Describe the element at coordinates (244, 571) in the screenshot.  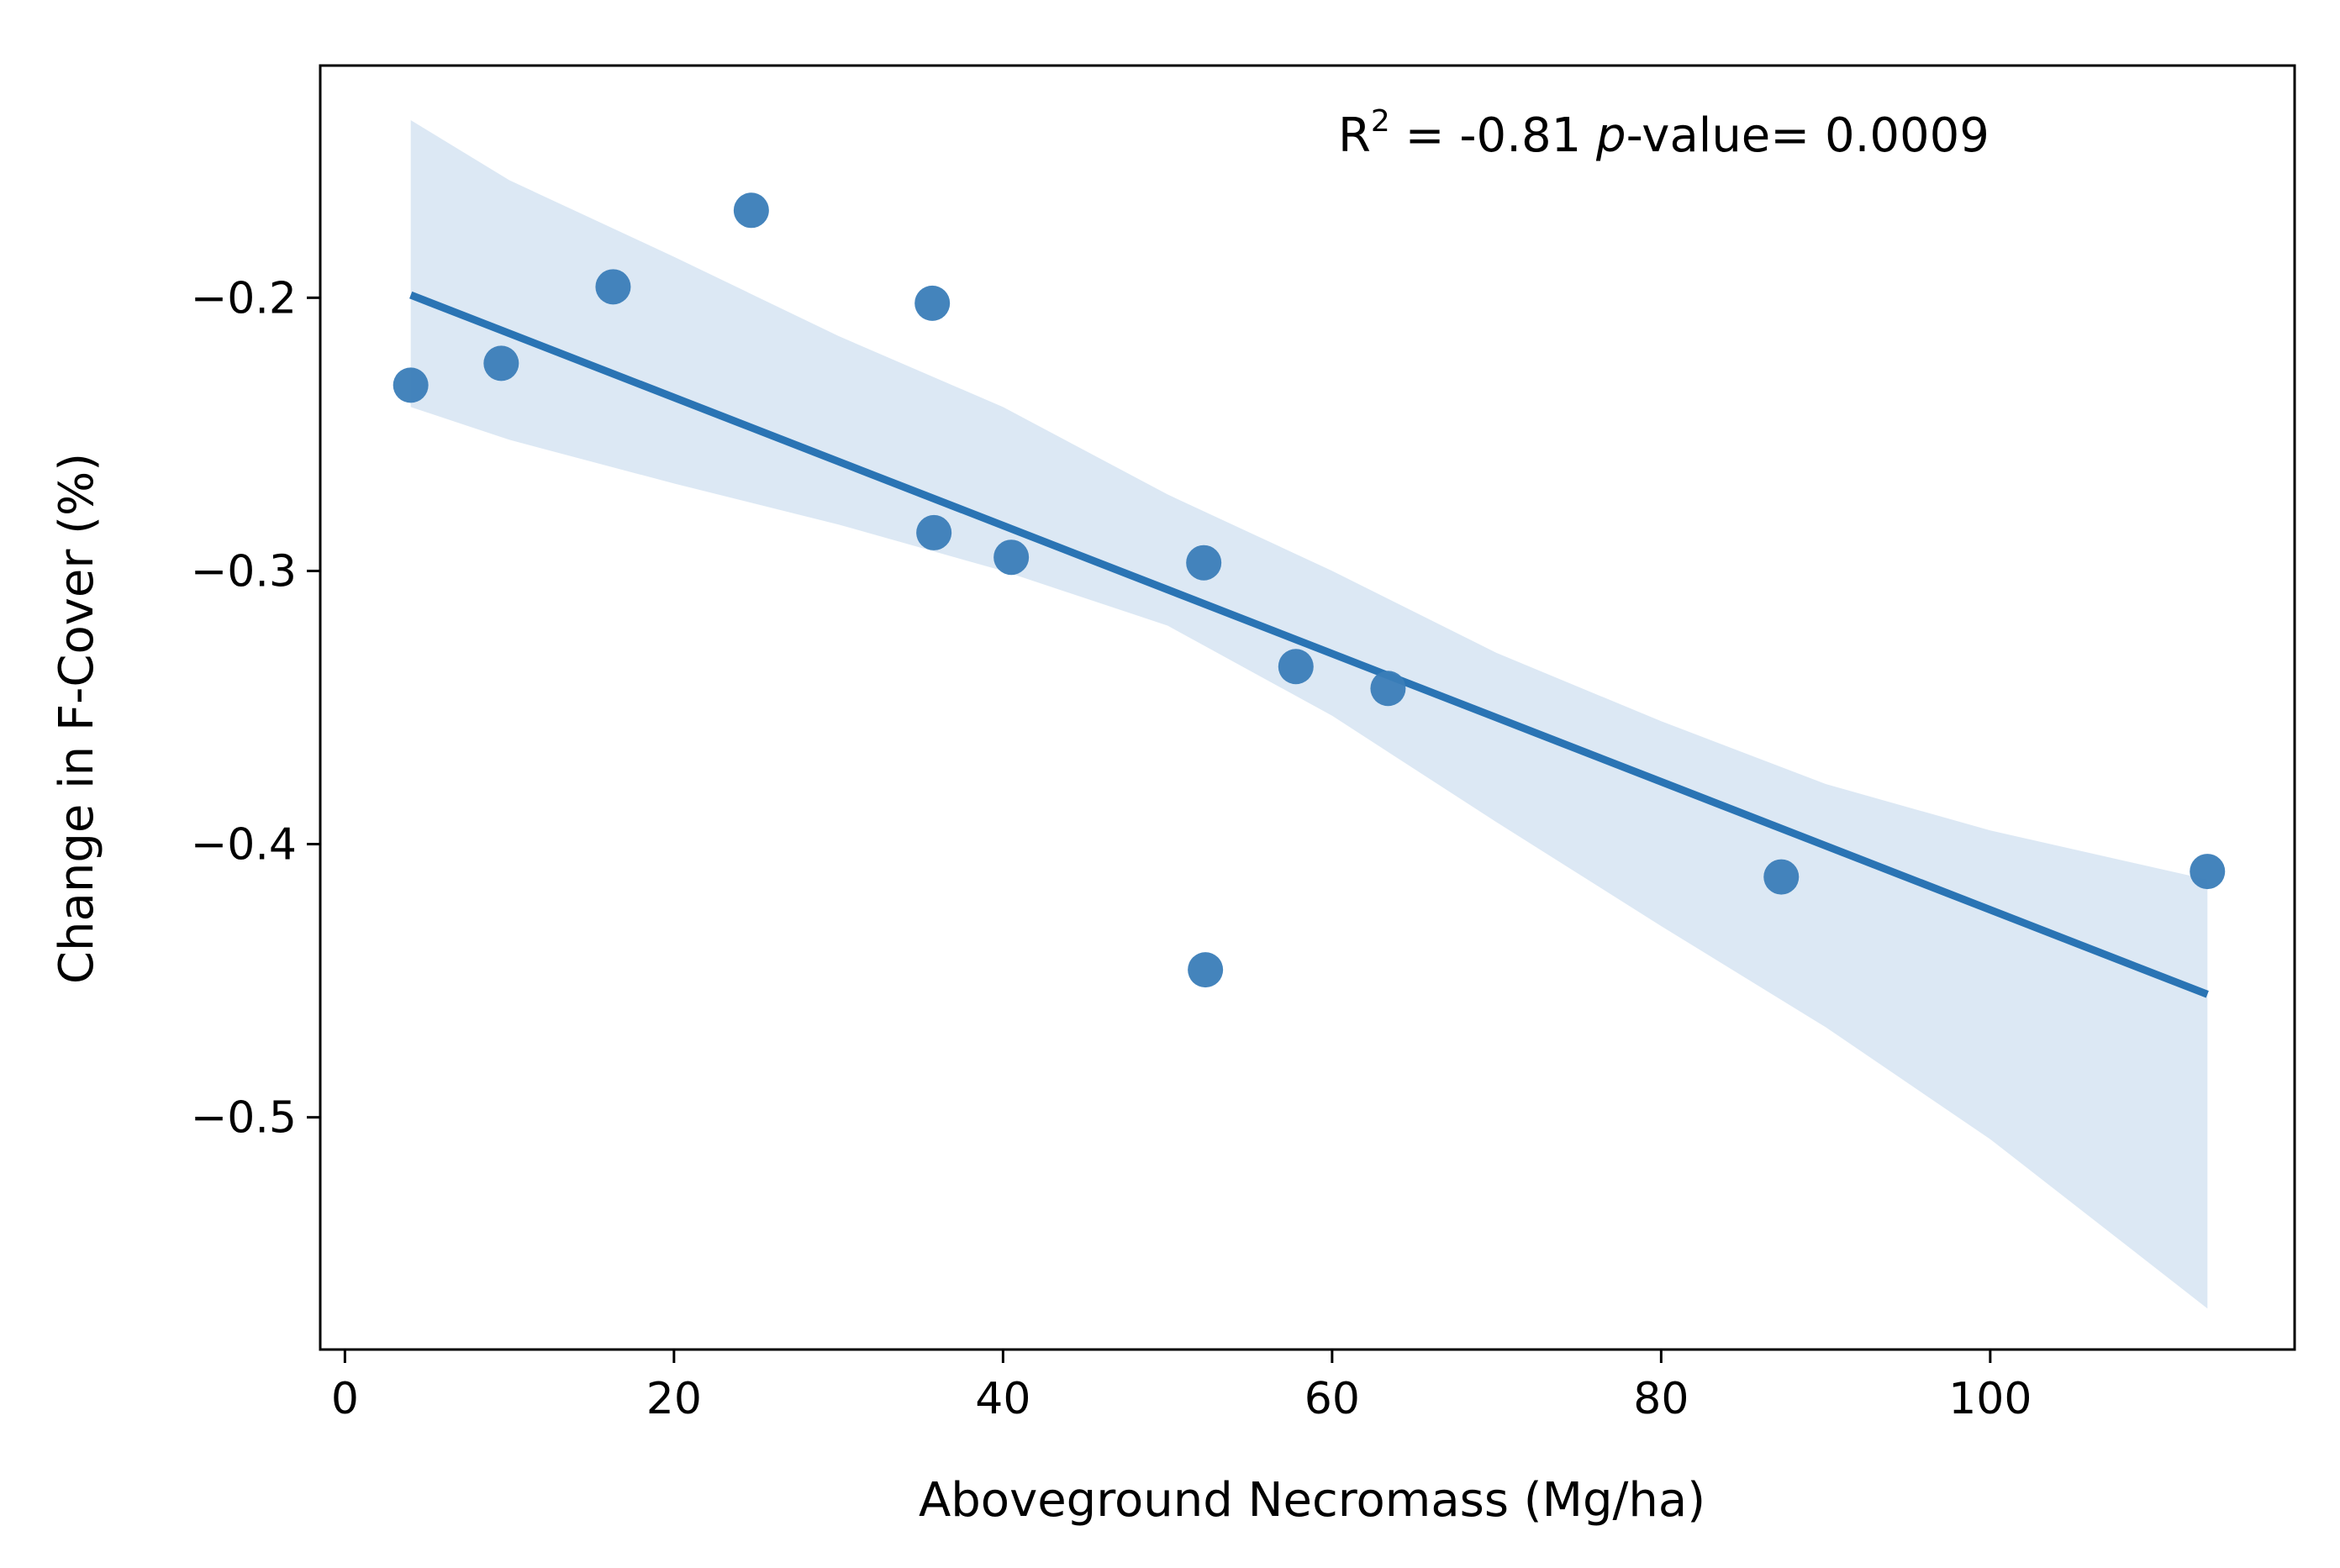
I see `y-tick-label-2: −0.3` at that location.